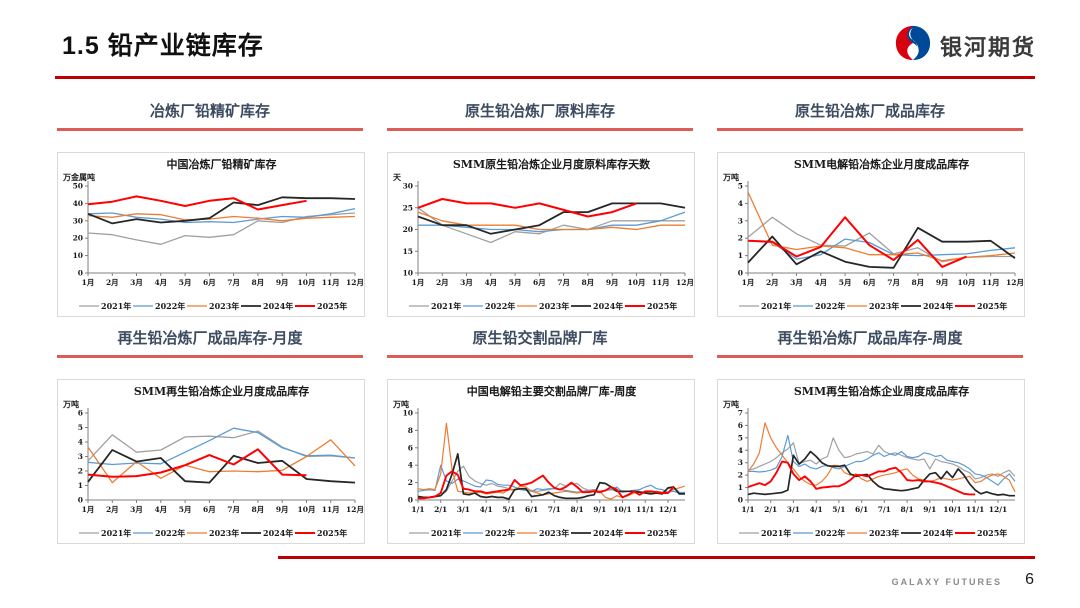 This screenshot has height=608, width=1080. I want to click on svg-text: 25, so click(408, 207).